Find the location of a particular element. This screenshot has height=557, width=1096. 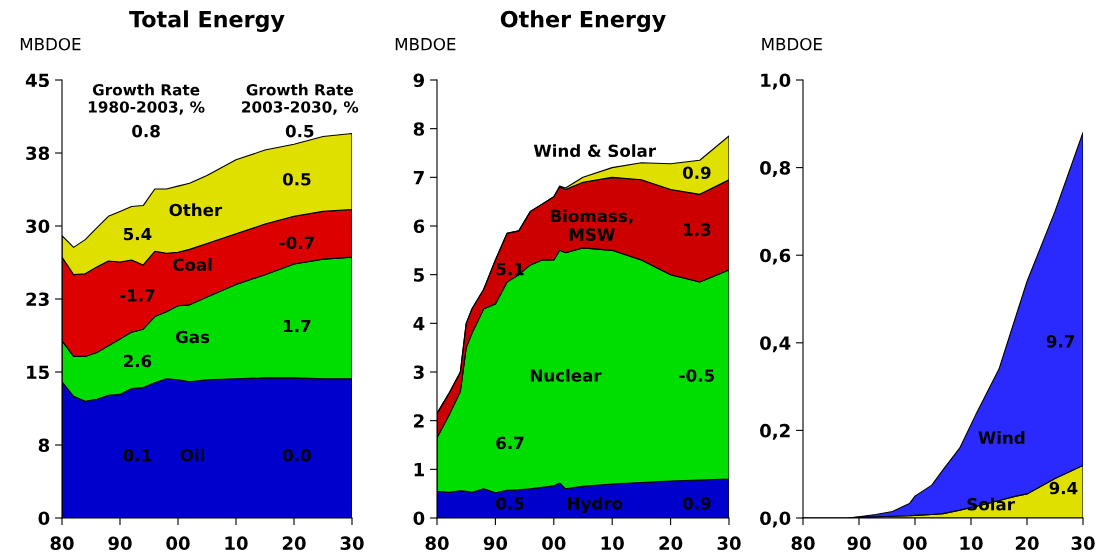

annotation: Wind is located at coordinates (1001, 437).